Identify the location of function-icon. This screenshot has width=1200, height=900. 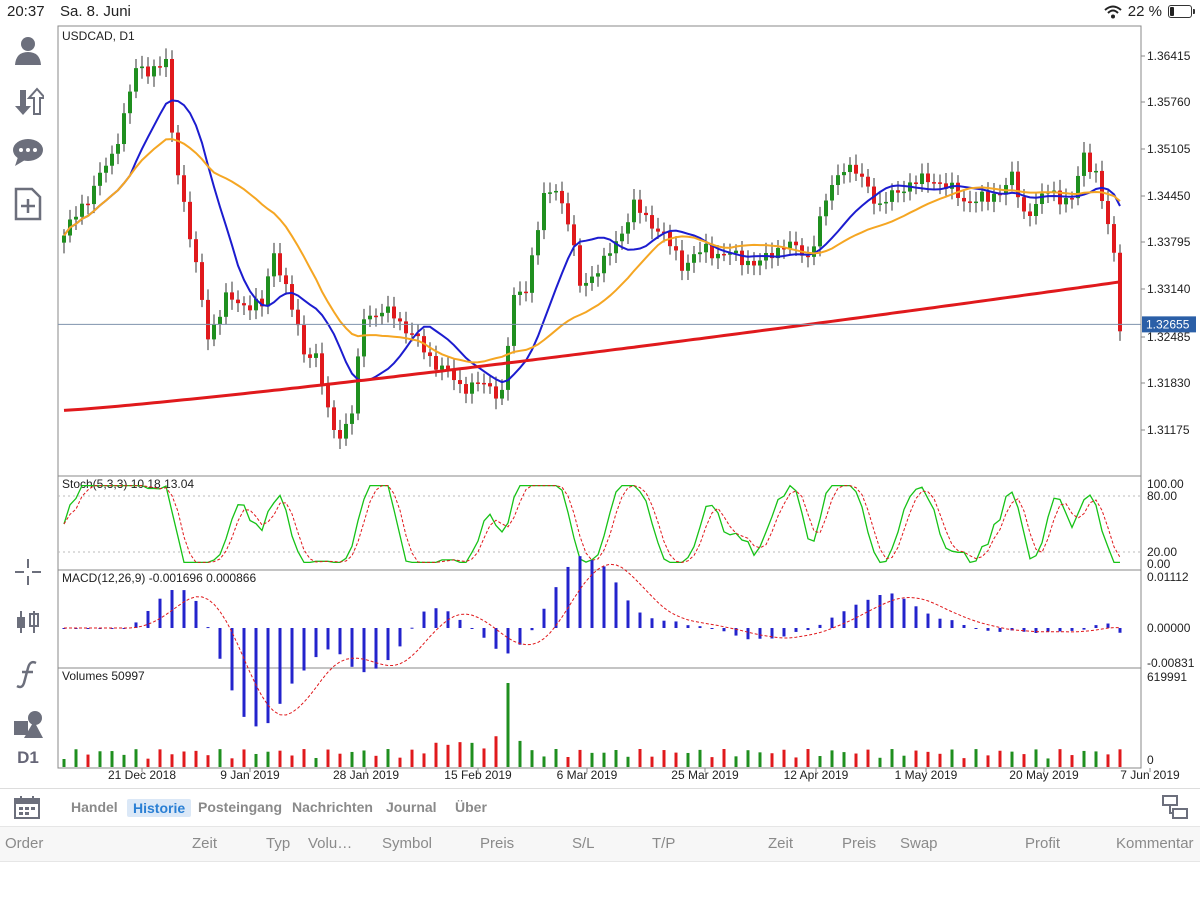
(28, 674).